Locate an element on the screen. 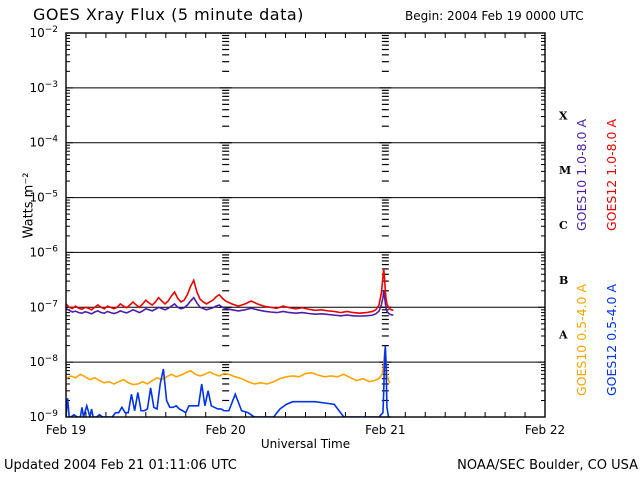  x-axis-label: Universal Time is located at coordinates (305, 444).